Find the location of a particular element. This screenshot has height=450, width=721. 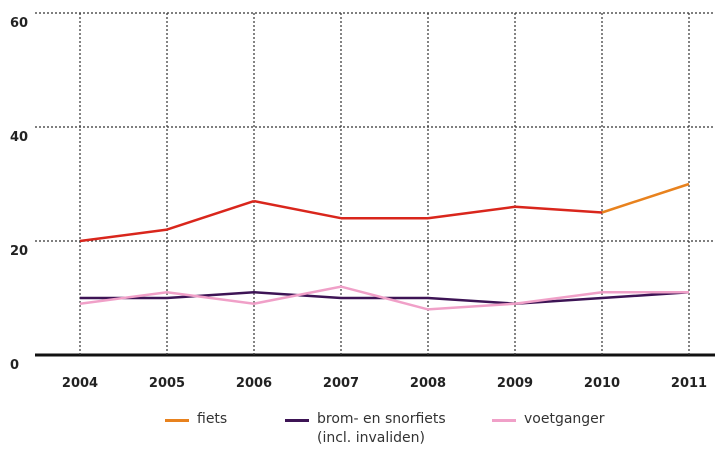

y-tick-label: 20 is located at coordinates (19, 251).